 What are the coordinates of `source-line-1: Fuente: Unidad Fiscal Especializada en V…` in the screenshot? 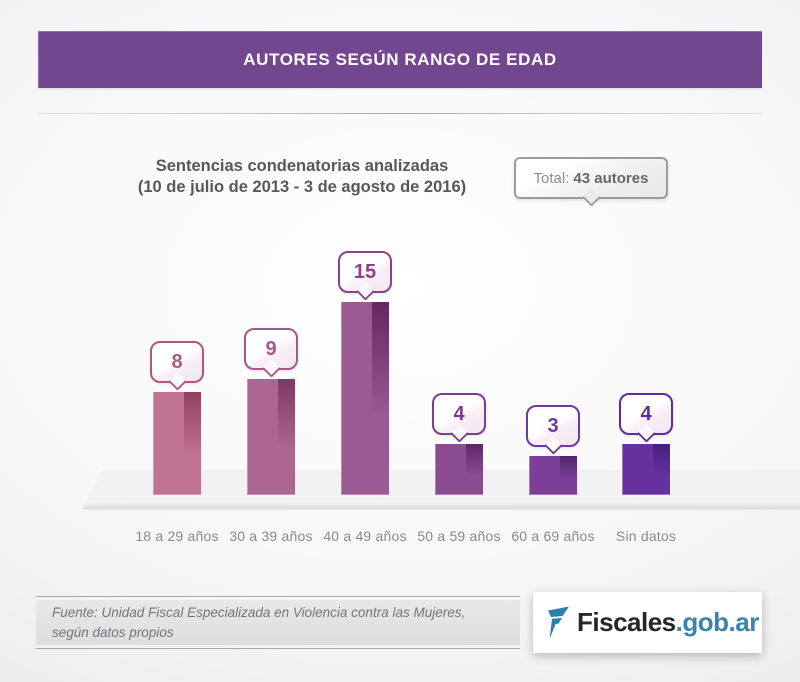 It's located at (259, 612).